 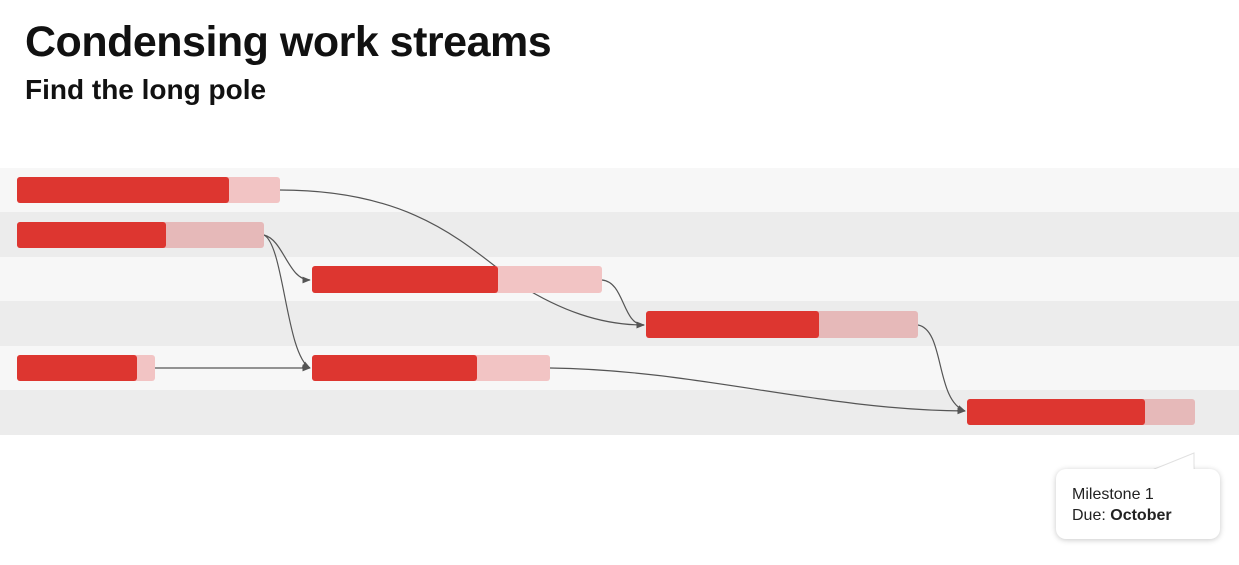 I want to click on page-title: Condensing work streams, so click(x=288, y=42).